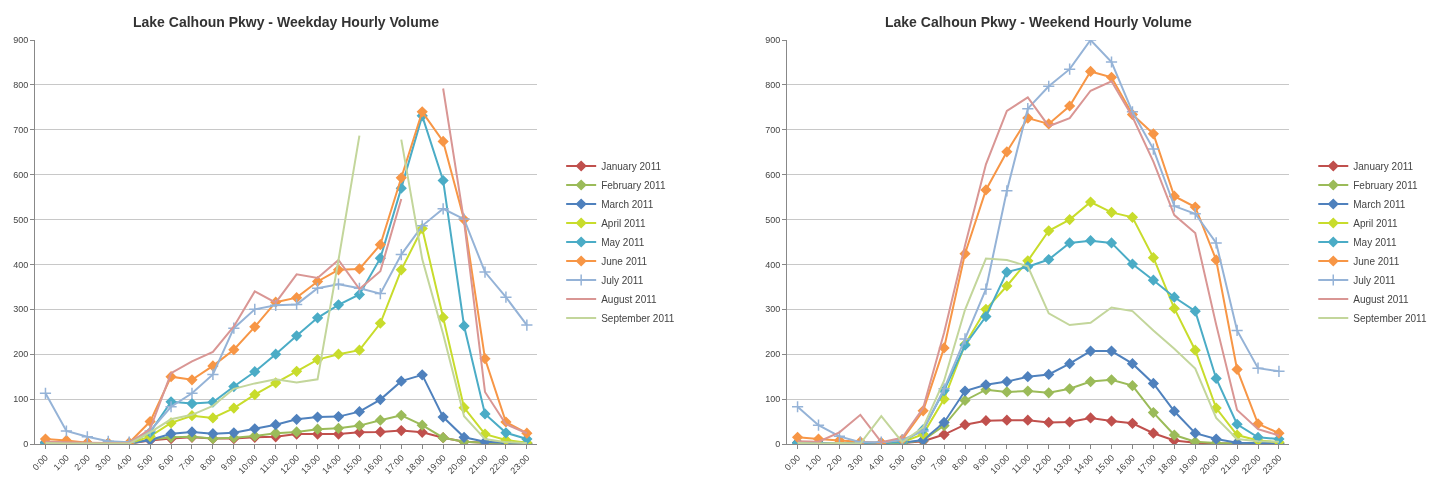  What do you see at coordinates (1038, 22) in the screenshot?
I see `chart-title: Lake Calhoun Pkwy - Weekend Hourly Volume` at bounding box center [1038, 22].